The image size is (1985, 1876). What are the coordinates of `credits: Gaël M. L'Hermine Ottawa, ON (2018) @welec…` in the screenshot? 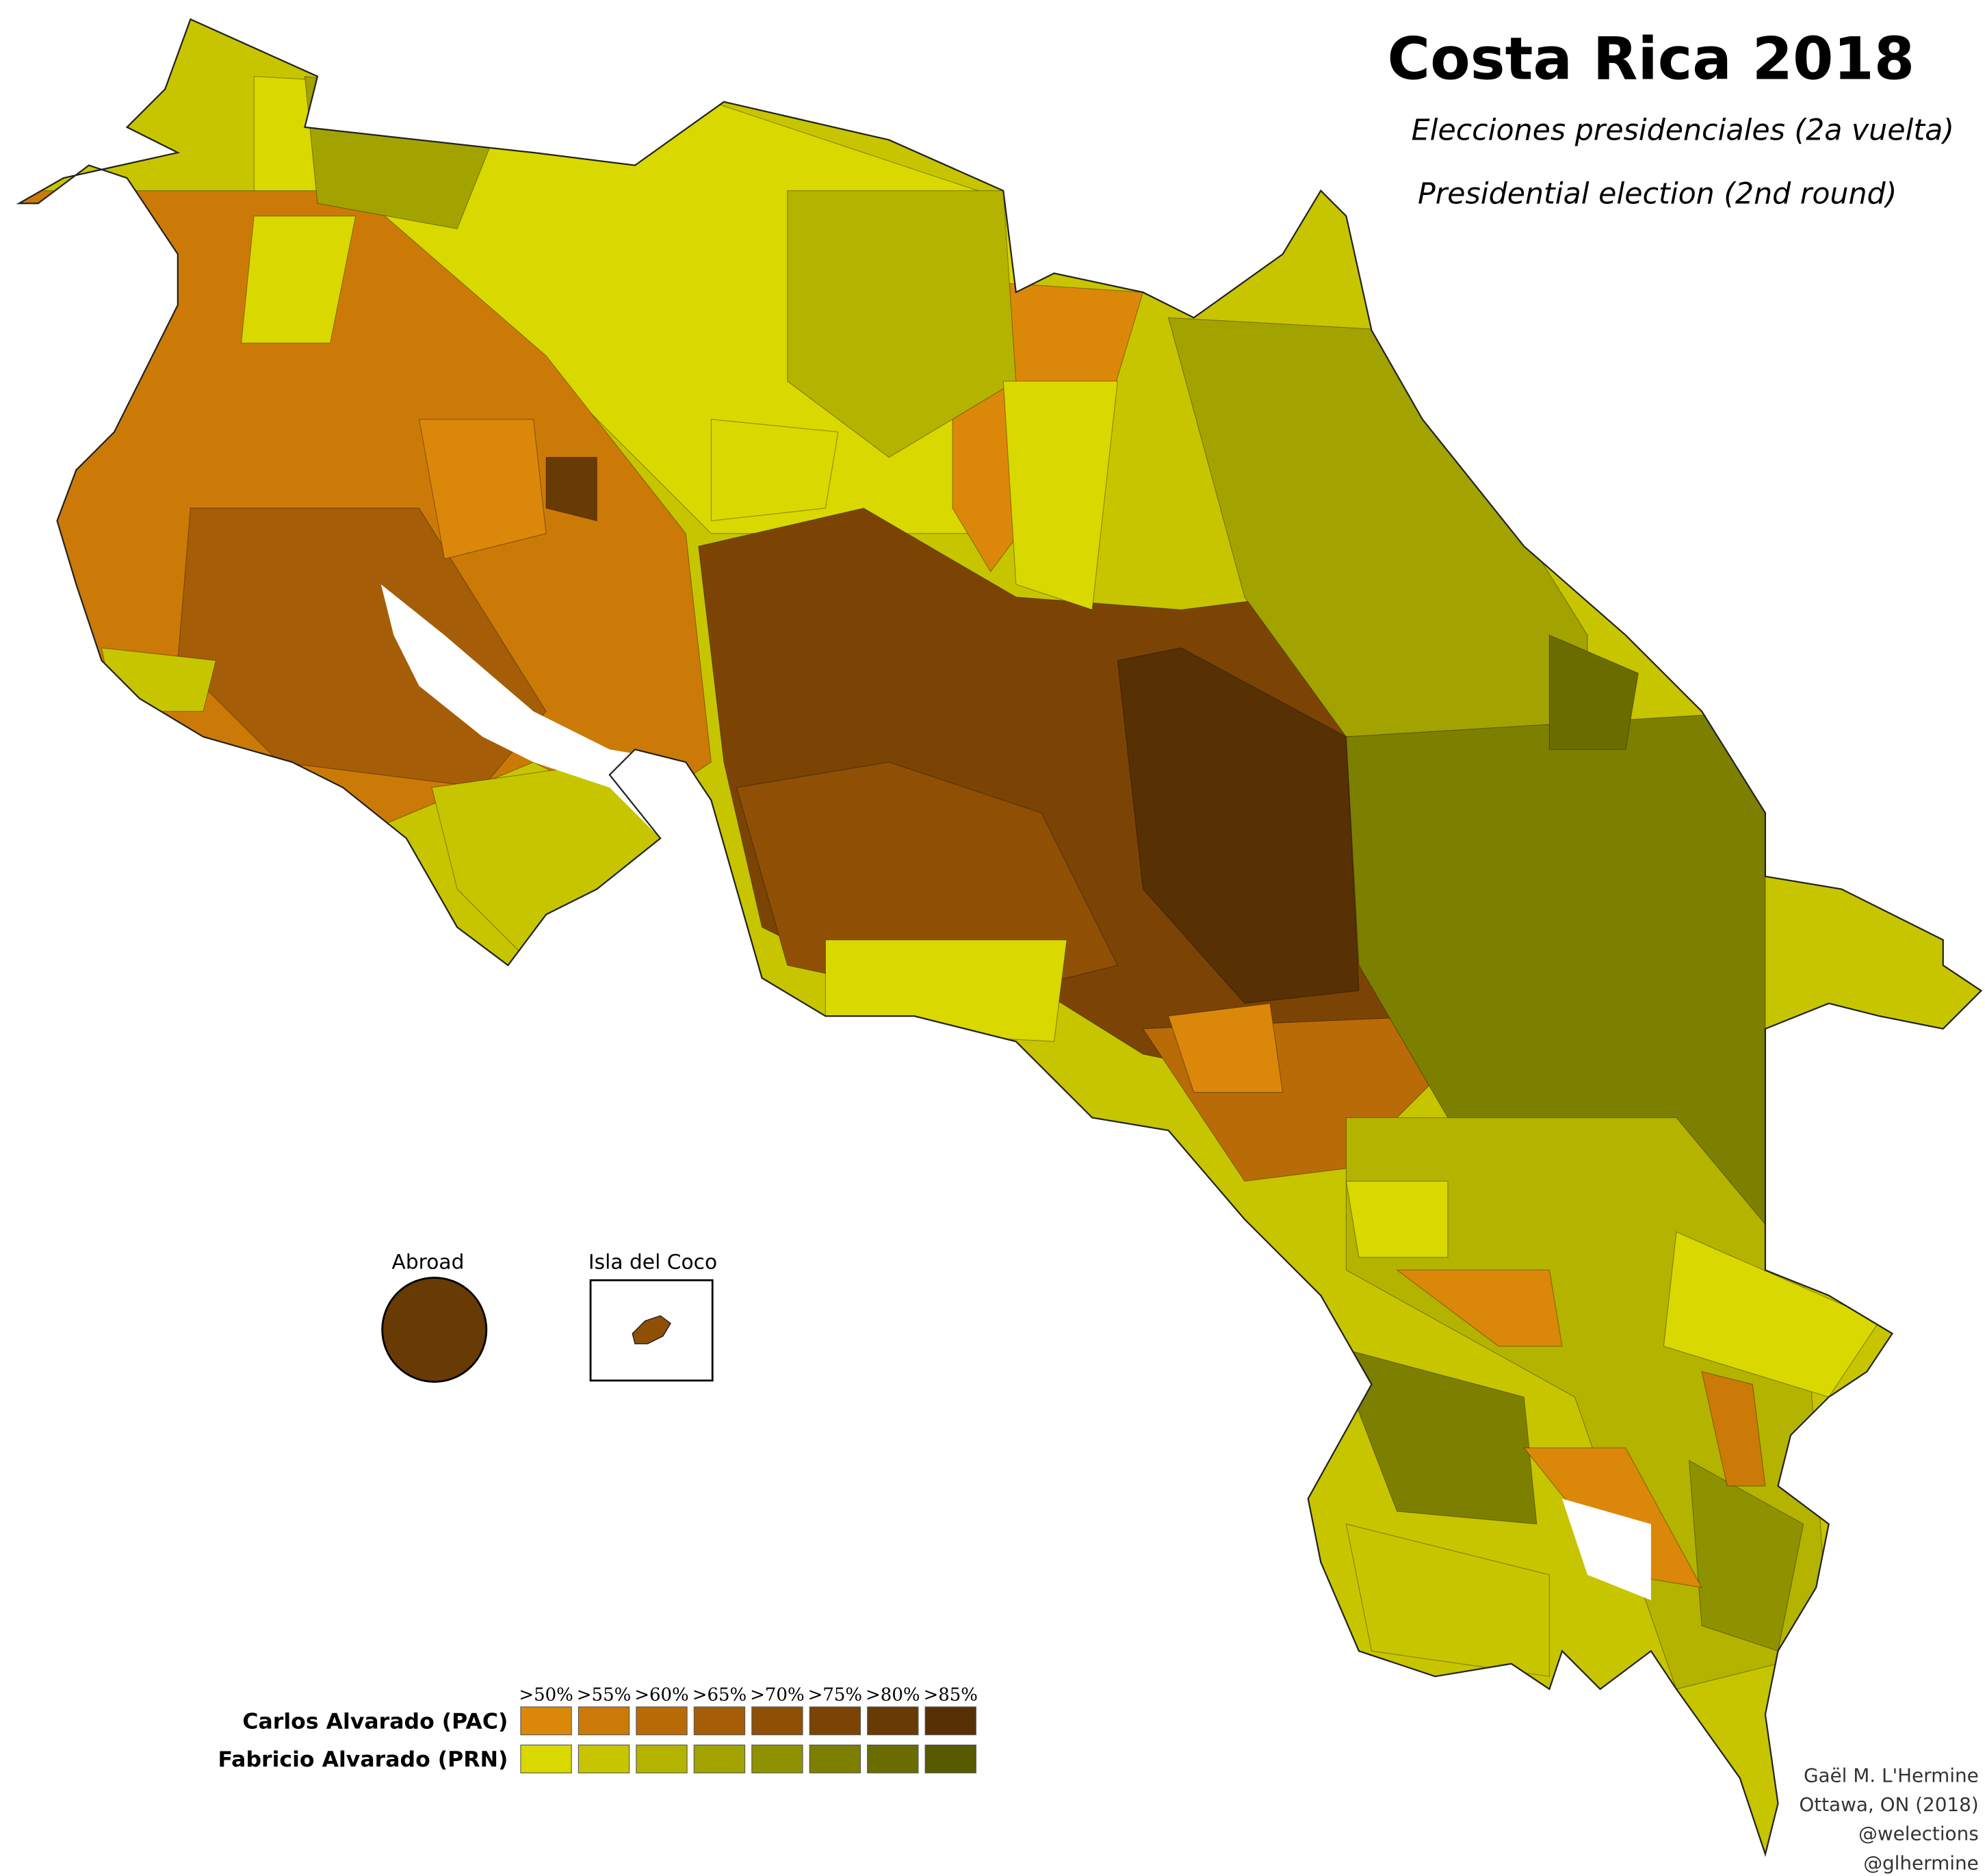 It's located at (1888, 1819).